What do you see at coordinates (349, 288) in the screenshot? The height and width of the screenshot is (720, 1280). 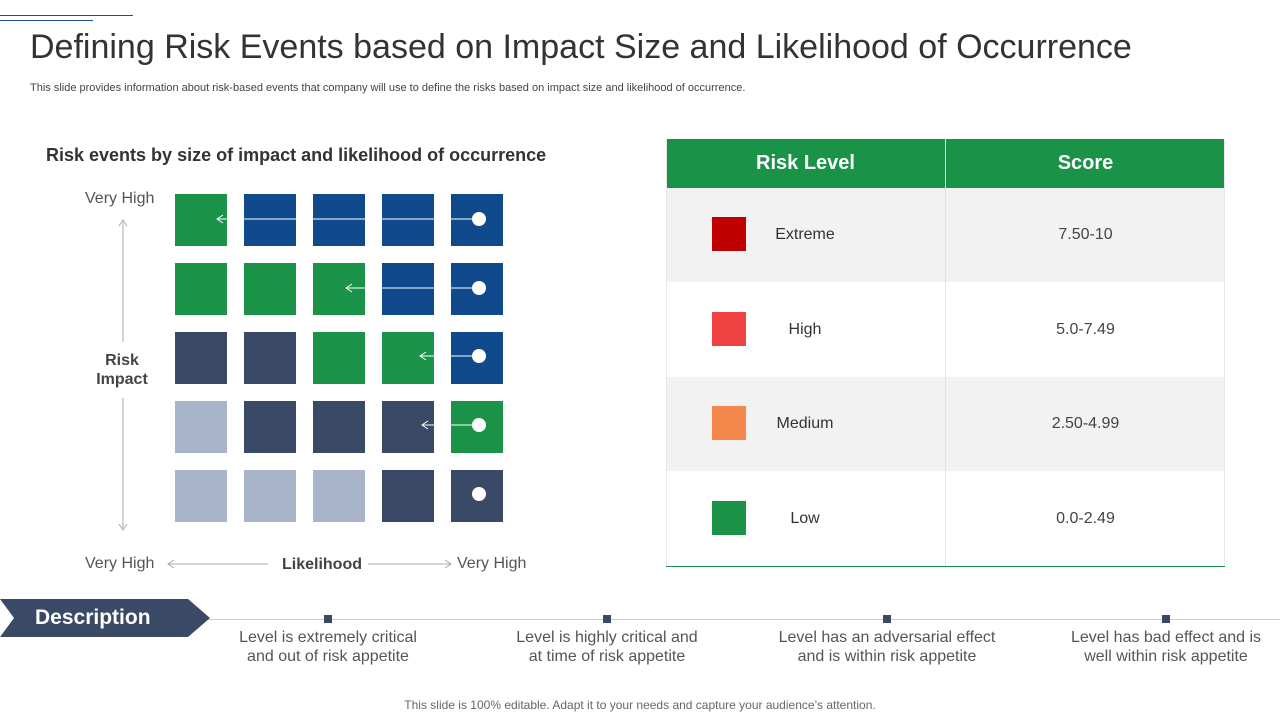 I see `arrowhead-row2` at bounding box center [349, 288].